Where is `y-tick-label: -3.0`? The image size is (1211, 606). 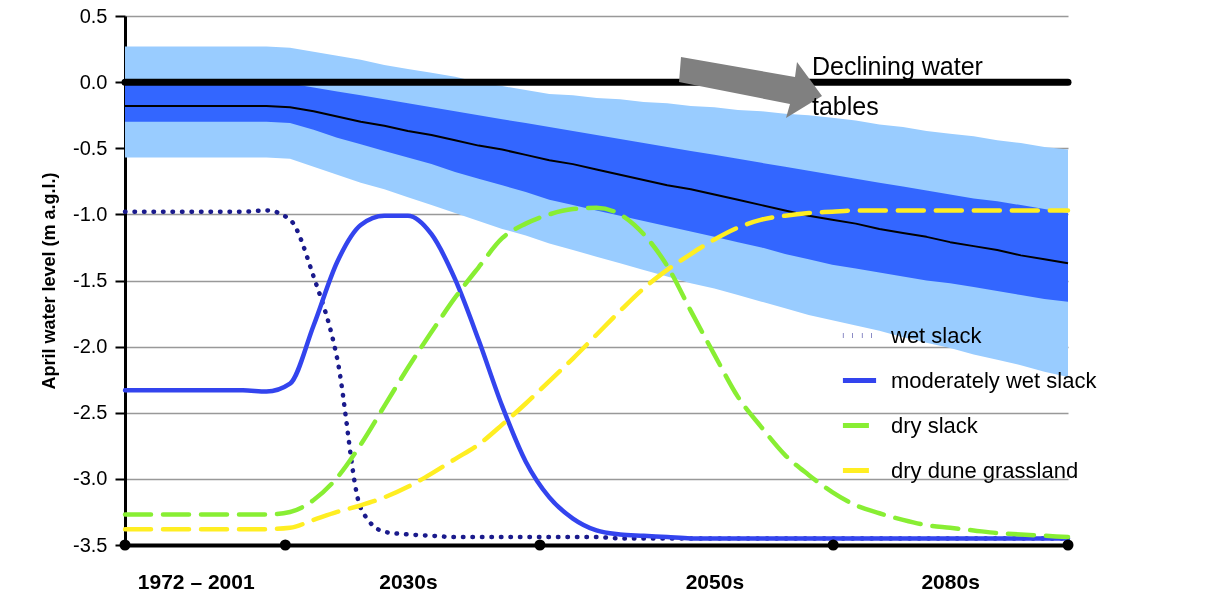 y-tick-label: -3.0 is located at coordinates (90, 478).